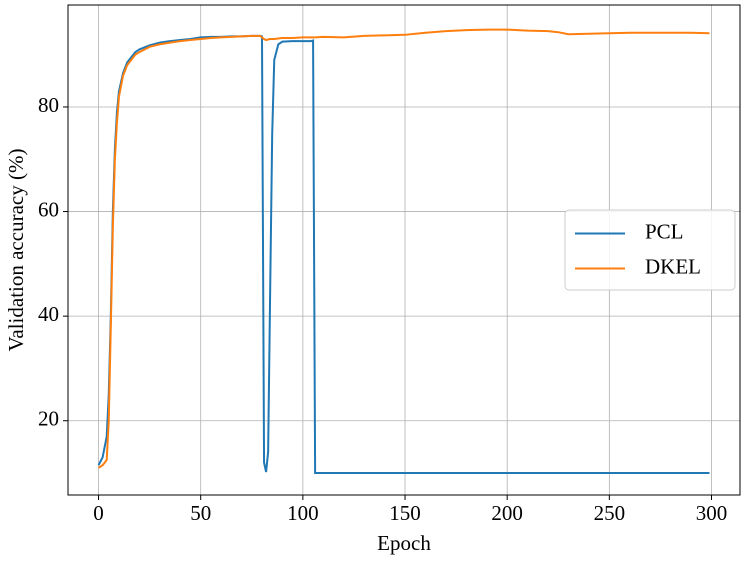 The image size is (747, 561). What do you see at coordinates (200, 513) in the screenshot?
I see `x-tick-label: 50` at bounding box center [200, 513].